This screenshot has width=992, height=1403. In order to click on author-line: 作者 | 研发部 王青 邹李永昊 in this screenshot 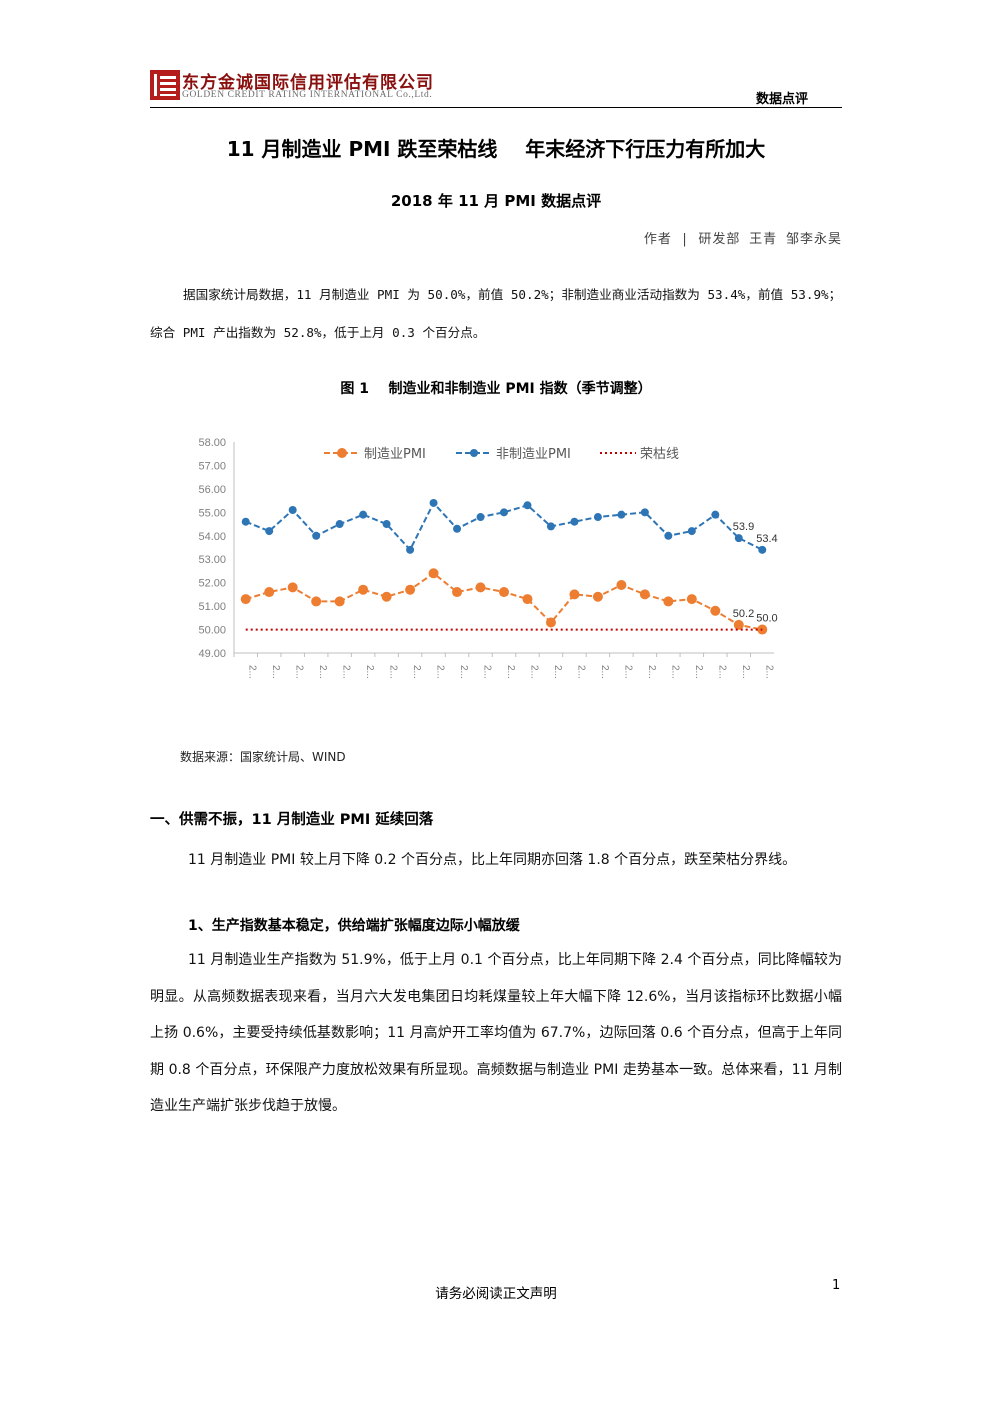, I will do `click(742, 239)`.